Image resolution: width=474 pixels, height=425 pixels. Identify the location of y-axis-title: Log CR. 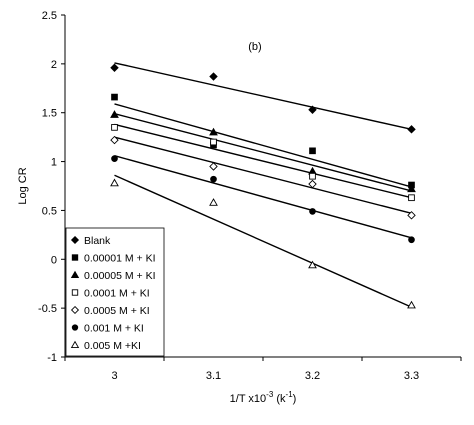
(23, 185).